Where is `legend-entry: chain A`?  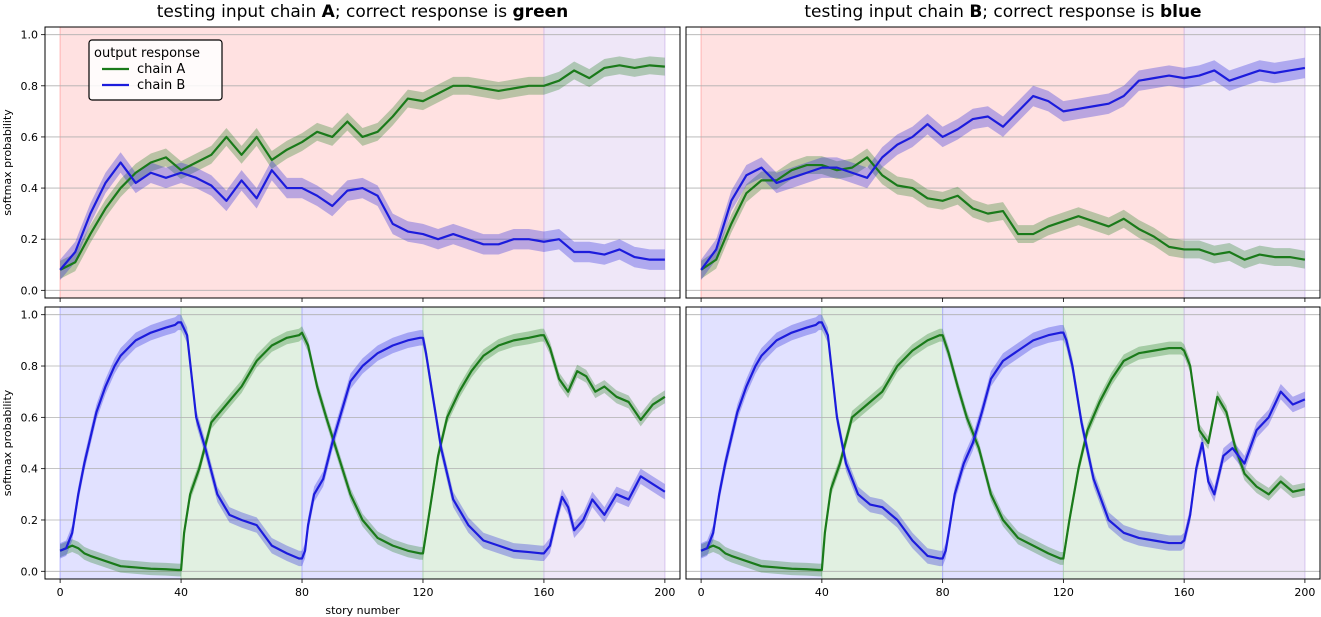
legend-entry: chain A is located at coordinates (161, 69).